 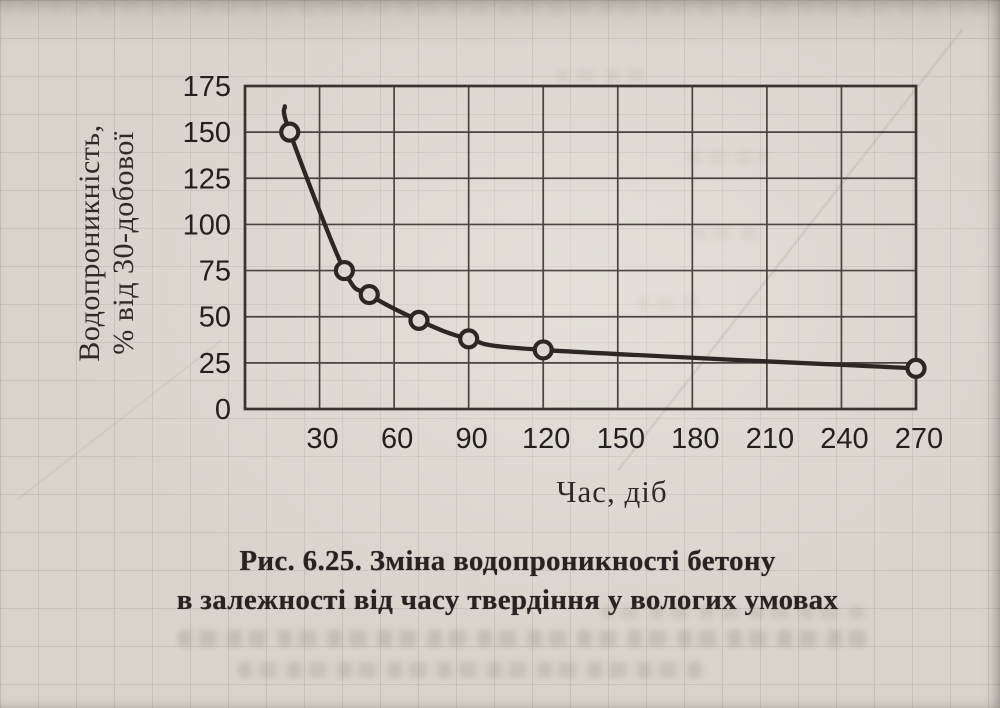 I want to click on x-tick-label: 90, so click(x=472, y=439).